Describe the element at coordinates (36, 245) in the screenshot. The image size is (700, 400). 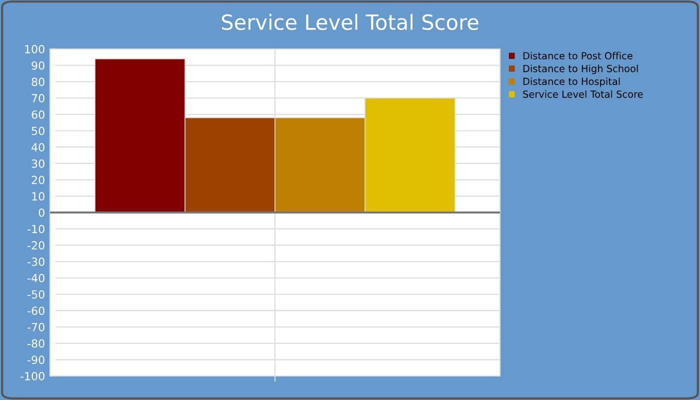
I see `y-tick-label: -20` at that location.